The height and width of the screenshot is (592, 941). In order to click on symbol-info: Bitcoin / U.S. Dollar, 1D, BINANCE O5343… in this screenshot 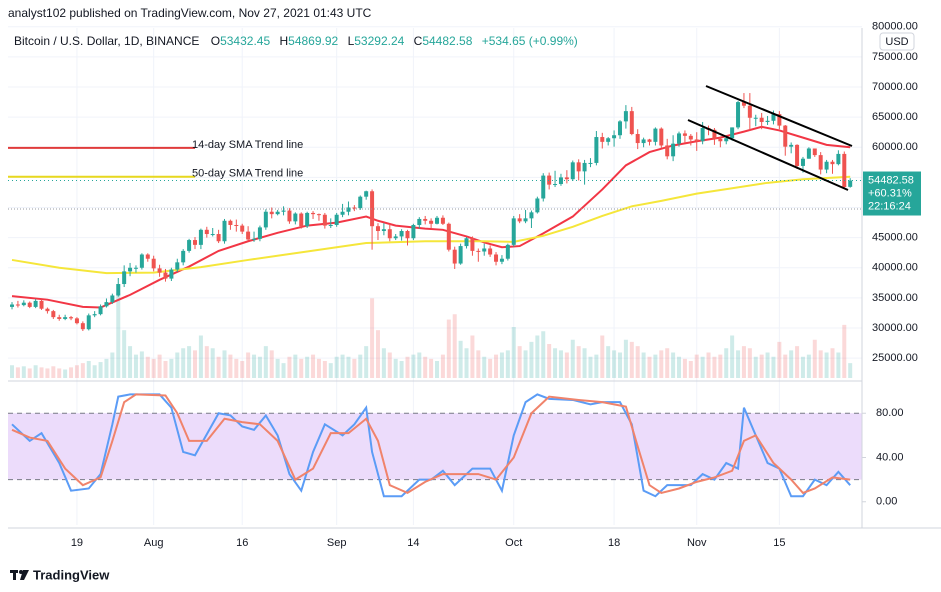, I will do `click(296, 41)`.